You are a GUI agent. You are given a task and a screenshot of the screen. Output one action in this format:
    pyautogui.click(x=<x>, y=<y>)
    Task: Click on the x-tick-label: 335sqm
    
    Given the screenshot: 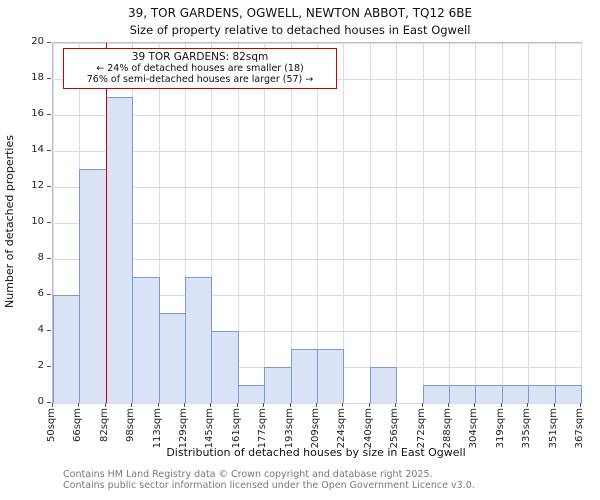 What is the action you would take?
    pyautogui.click(x=527, y=428)
    